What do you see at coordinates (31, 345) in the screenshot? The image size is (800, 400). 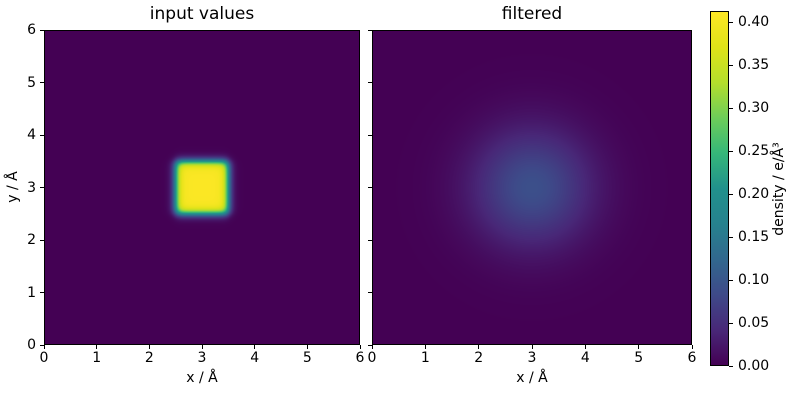 I see `y-tick-label: 0` at bounding box center [31, 345].